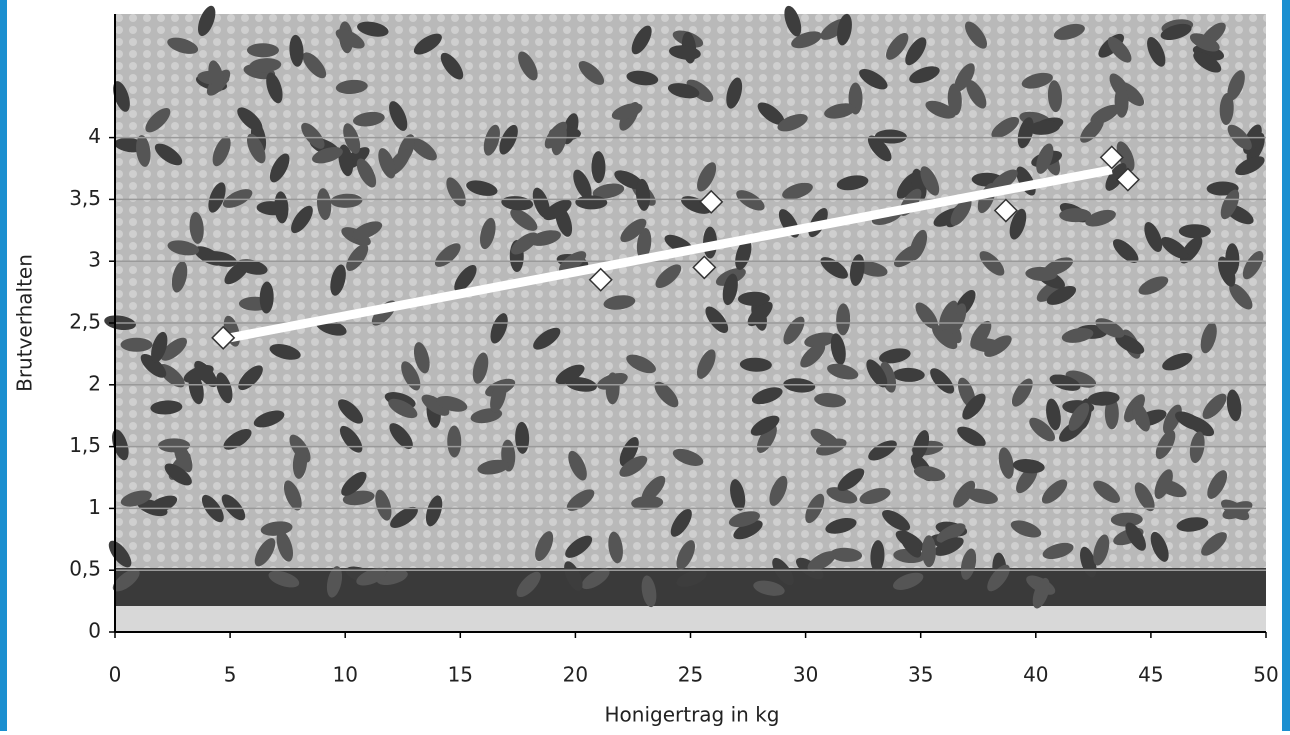  What do you see at coordinates (94, 383) in the screenshot?
I see `y-tick-label: 2` at bounding box center [94, 383].